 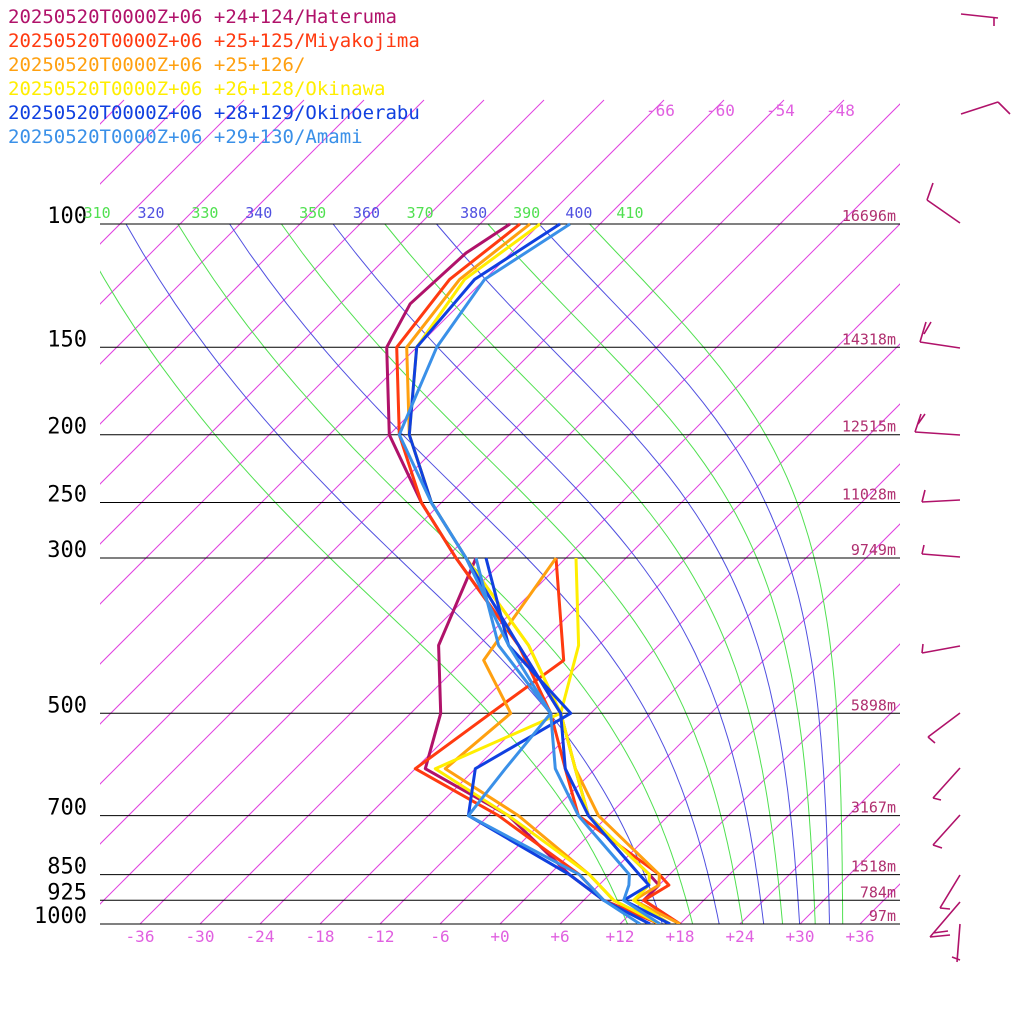 I want to click on height-label: 1518m, so click(x=873, y=867).